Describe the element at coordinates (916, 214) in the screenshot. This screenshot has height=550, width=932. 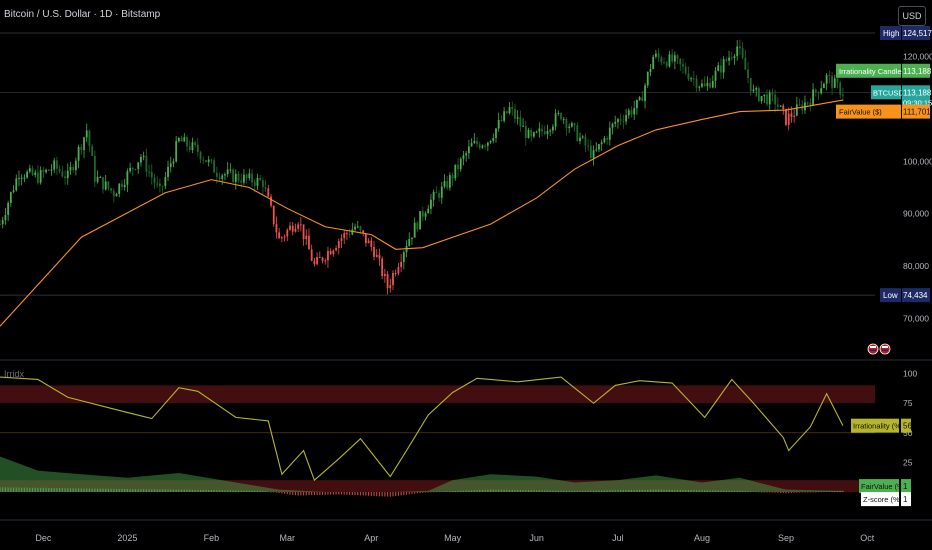
I see `price-axis-tick: 90,000` at that location.